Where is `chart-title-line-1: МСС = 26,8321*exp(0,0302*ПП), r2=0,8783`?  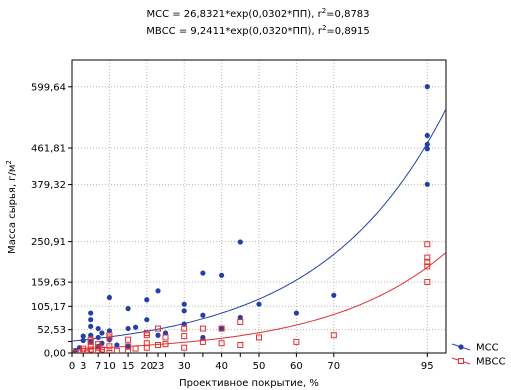
chart-title-line-1: МСС = 26,8321*exp(0,0302*ПП), r2=0,8783 is located at coordinates (257, 13).